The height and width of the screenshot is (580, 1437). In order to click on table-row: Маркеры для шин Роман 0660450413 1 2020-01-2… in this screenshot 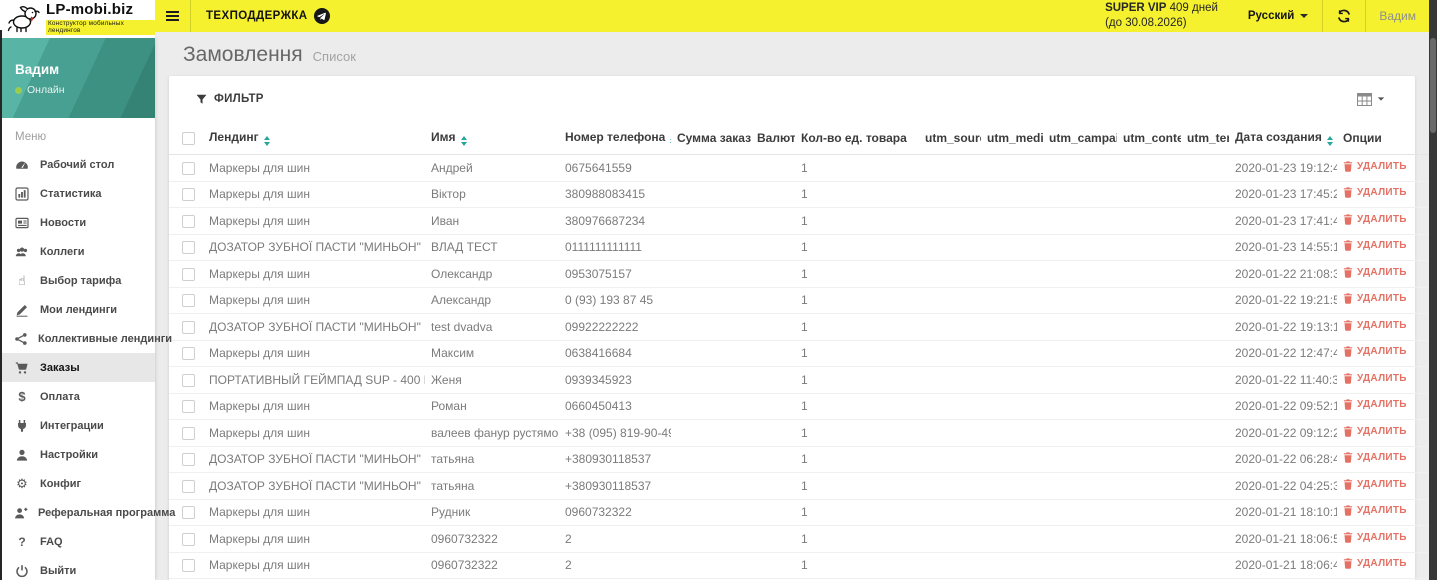, I will do `click(799, 406)`.